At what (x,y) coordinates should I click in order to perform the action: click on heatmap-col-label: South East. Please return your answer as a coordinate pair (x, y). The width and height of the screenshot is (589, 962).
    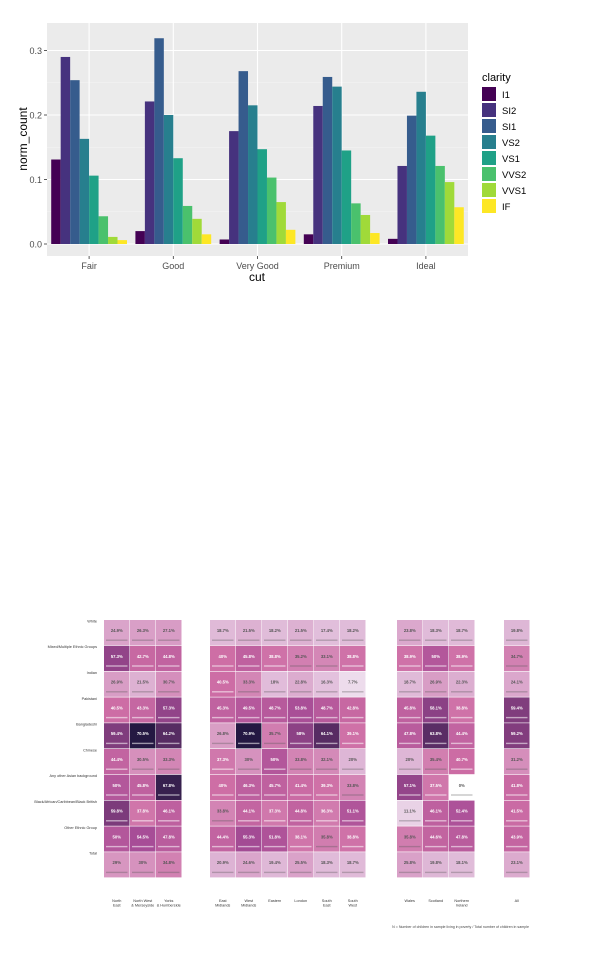
    Looking at the image, I should click on (327, 903).